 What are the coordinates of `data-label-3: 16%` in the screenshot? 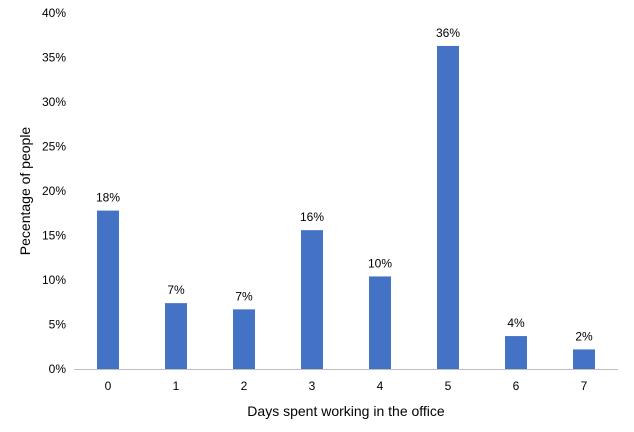 It's located at (312, 217).